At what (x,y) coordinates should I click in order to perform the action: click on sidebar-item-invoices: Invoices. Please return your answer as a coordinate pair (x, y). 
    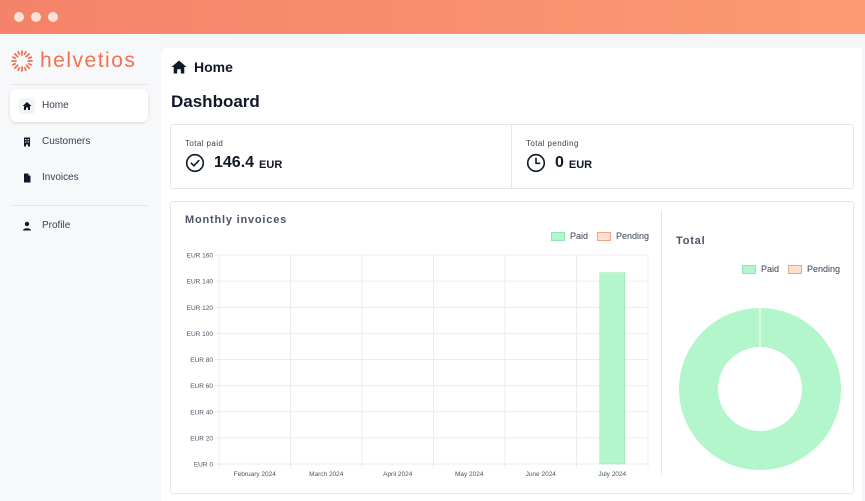
    Looking at the image, I should click on (79, 177).